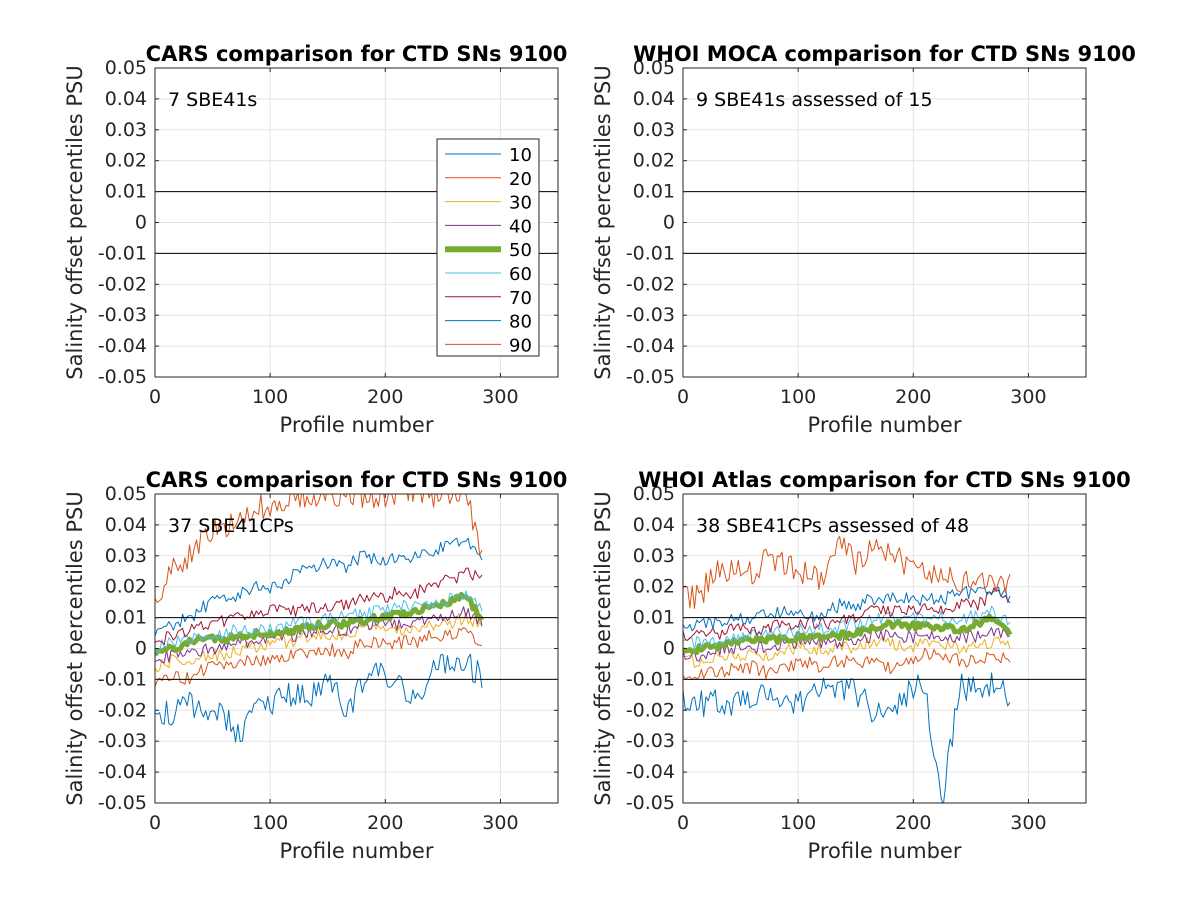 Image resolution: width=1200 pixels, height=900 pixels. I want to click on float-count-annotation: 7 SBE41s, so click(212, 100).